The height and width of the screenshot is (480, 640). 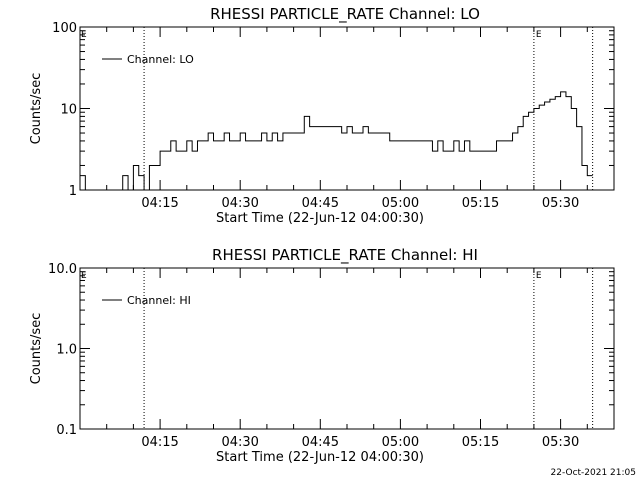 What do you see at coordinates (159, 300) in the screenshot?
I see `legend-label: Channel: HI` at bounding box center [159, 300].